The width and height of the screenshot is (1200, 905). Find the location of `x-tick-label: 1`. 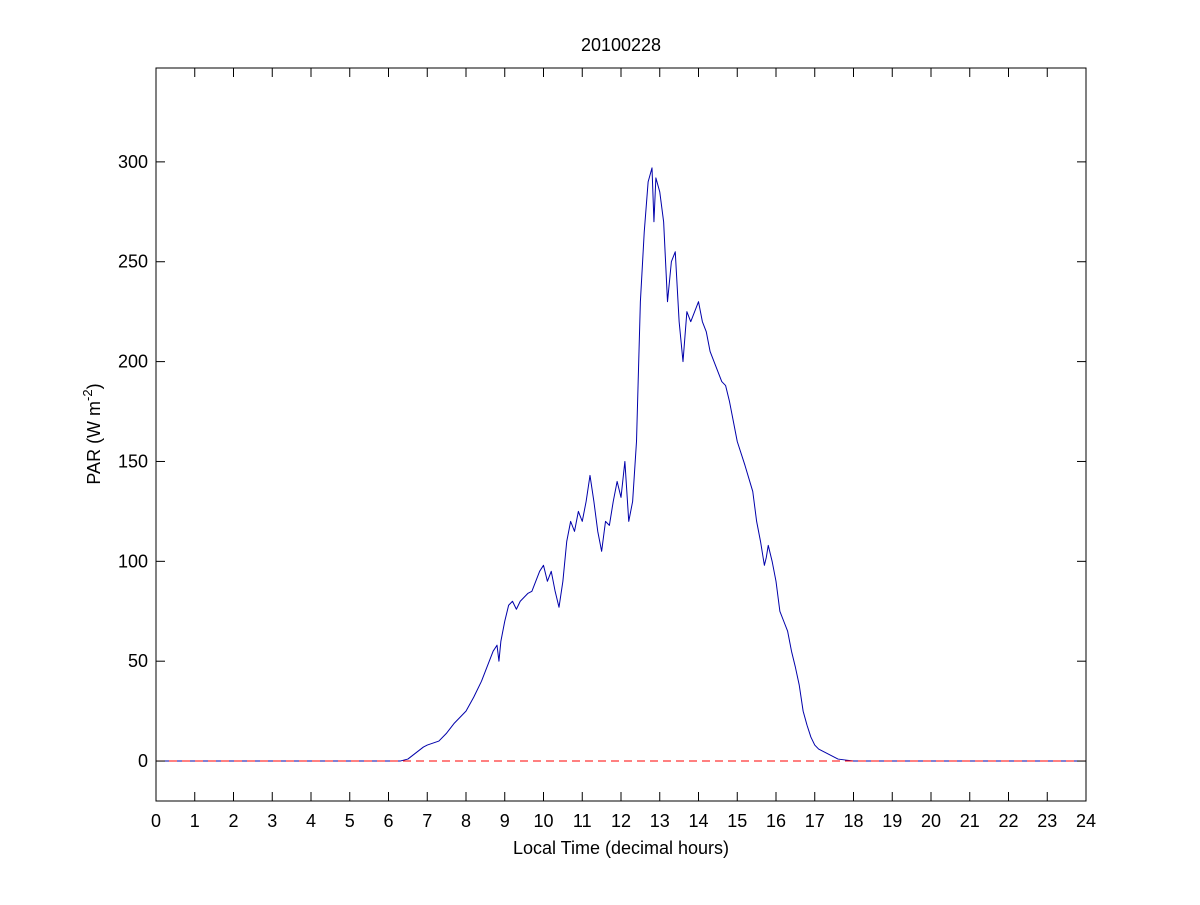

x-tick-label: 1 is located at coordinates (195, 821).